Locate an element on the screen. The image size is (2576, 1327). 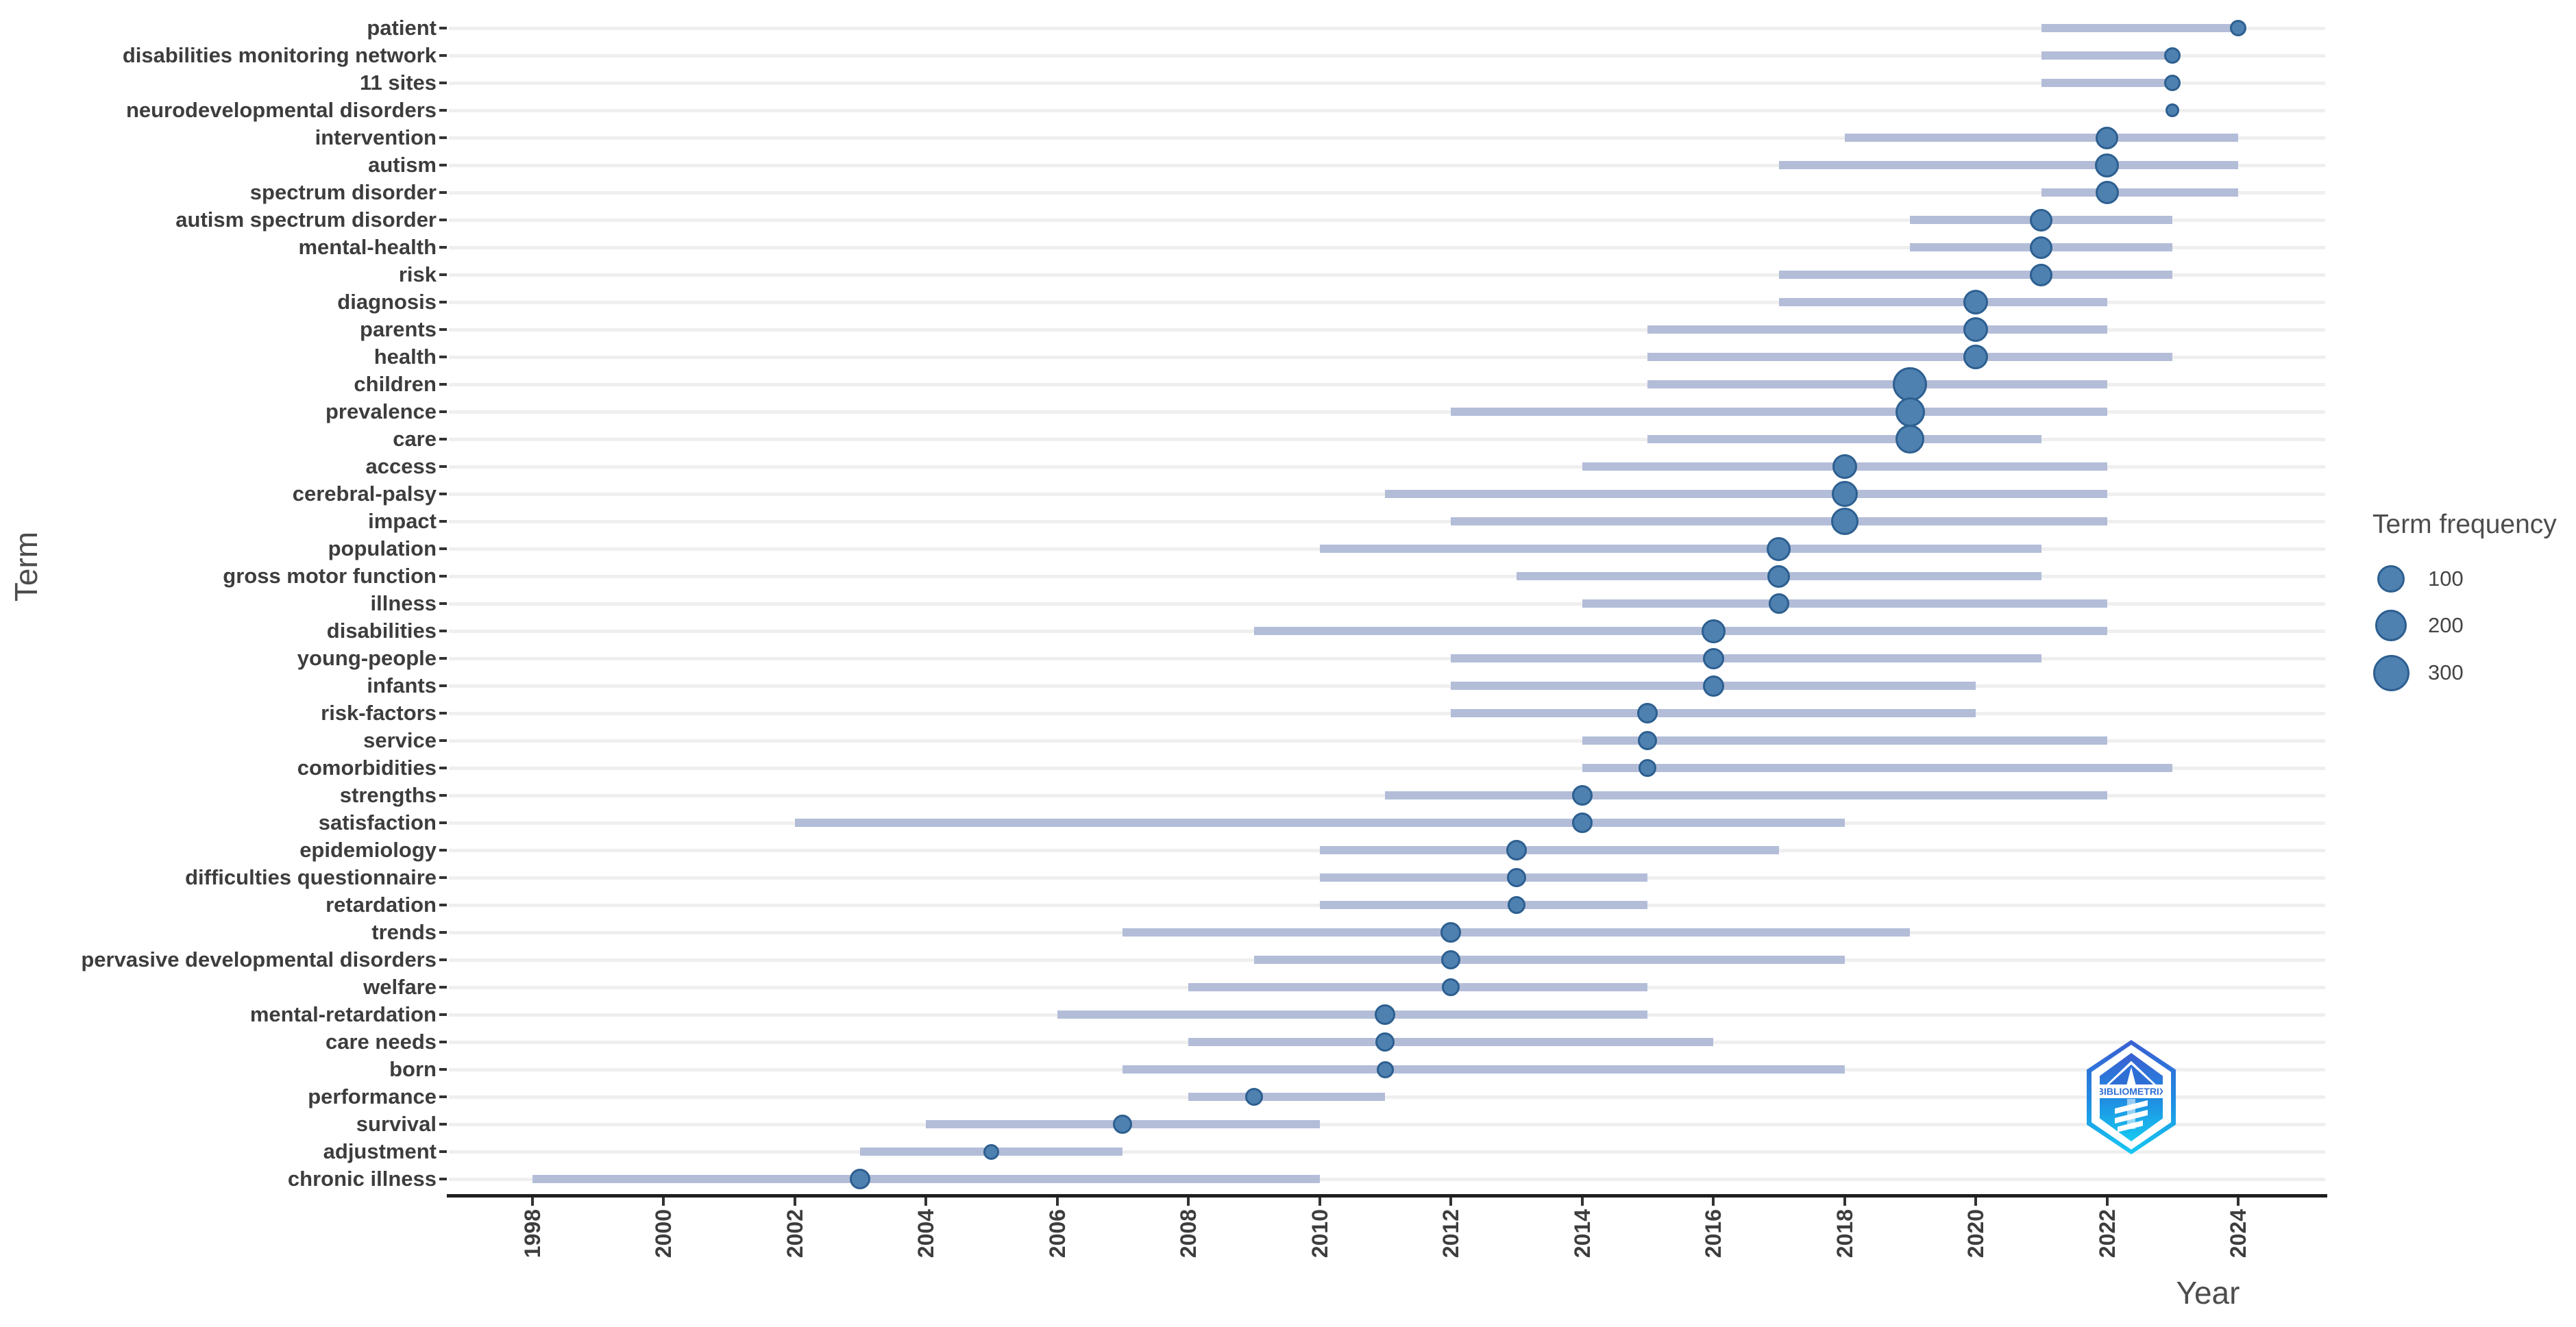
y-axis-term-label: pervasive developmental disorders is located at coordinates (259, 959).